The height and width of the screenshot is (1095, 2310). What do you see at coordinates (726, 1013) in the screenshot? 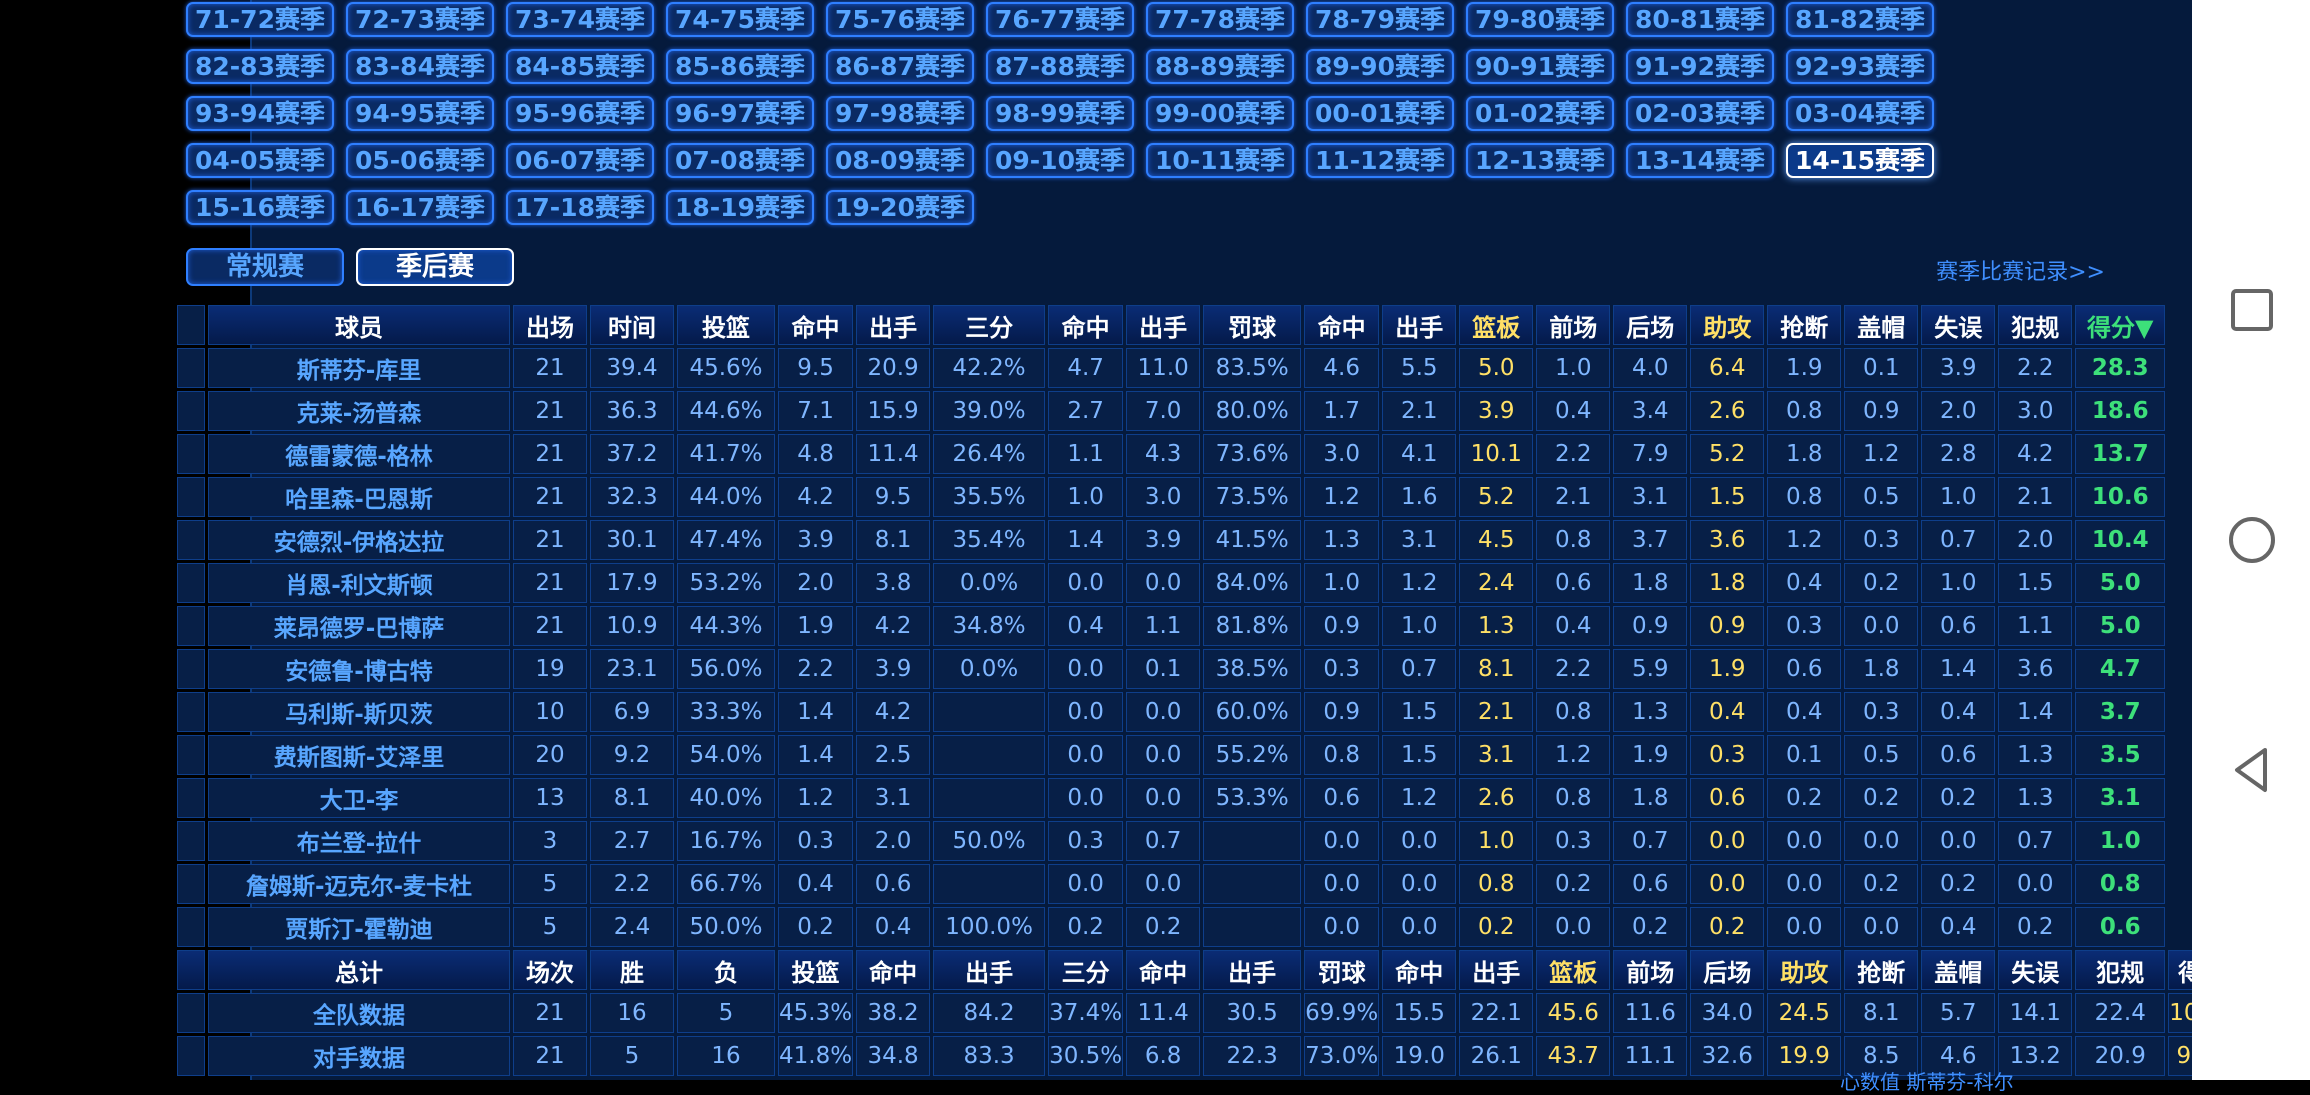
I see `total-stat-cell: 5` at bounding box center [726, 1013].